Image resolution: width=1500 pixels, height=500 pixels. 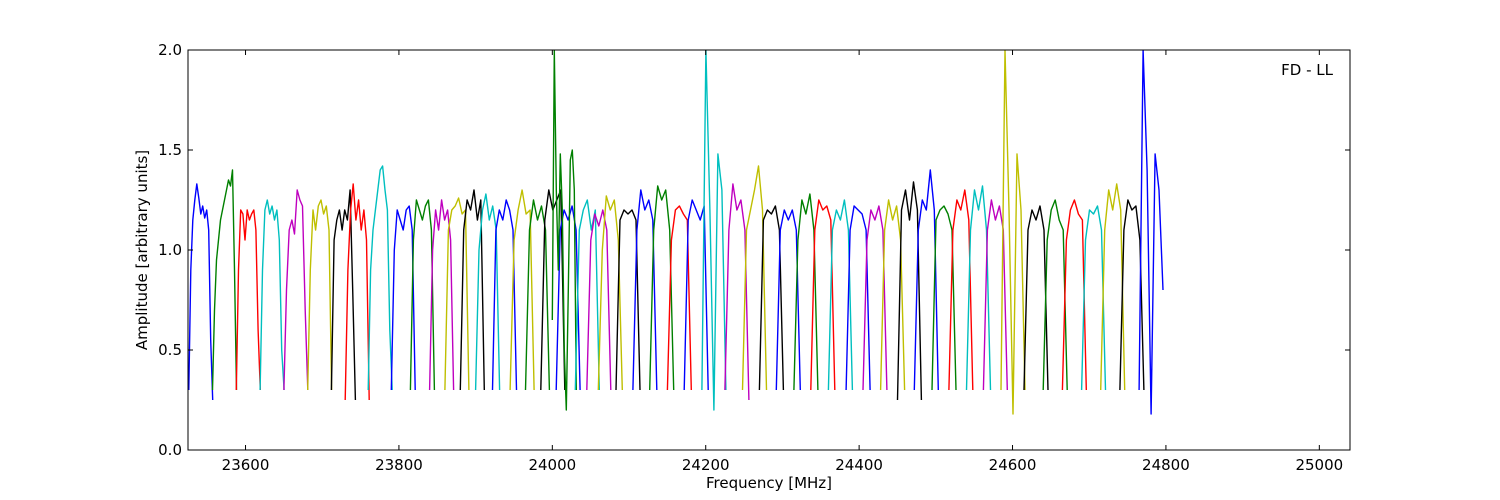 I want to click on y-tick-label-2: 1.0, so click(x=170, y=250).